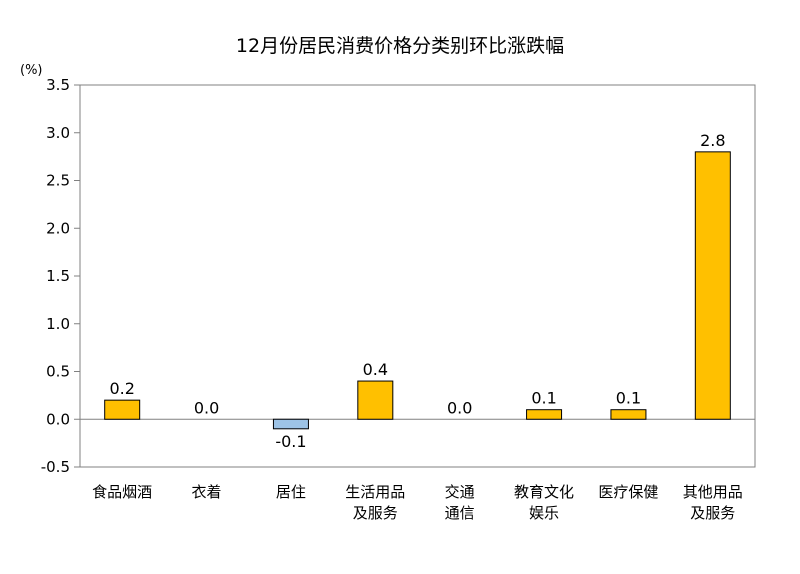  What do you see at coordinates (121, 388) in the screenshot?
I see `data-label: 0.2` at bounding box center [121, 388].